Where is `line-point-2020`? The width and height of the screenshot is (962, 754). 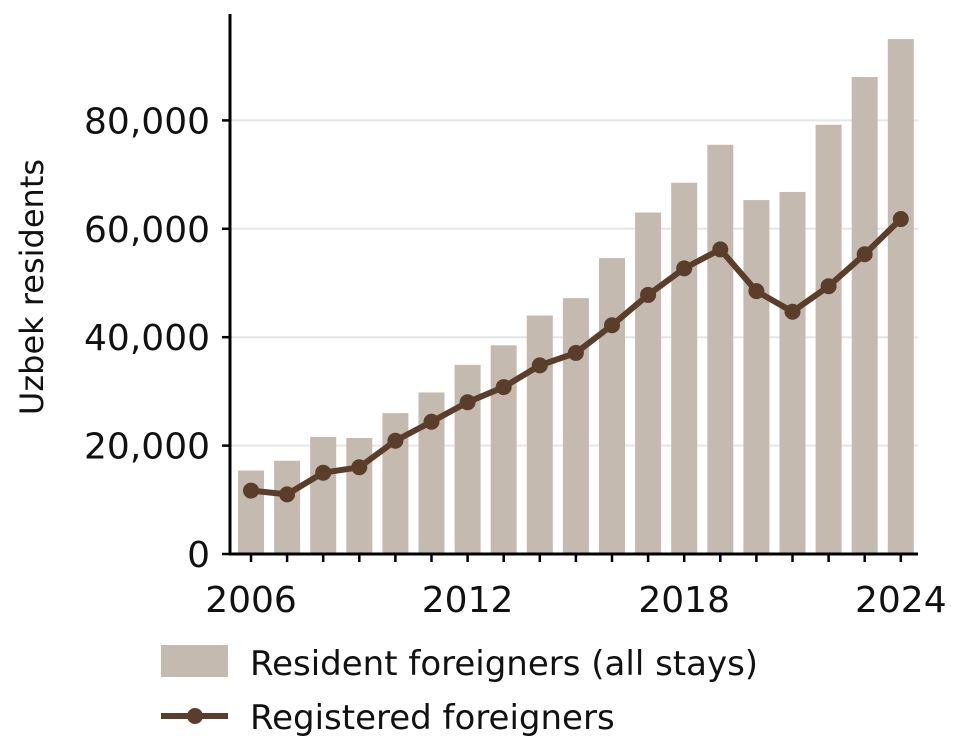
line-point-2020 is located at coordinates (756, 291).